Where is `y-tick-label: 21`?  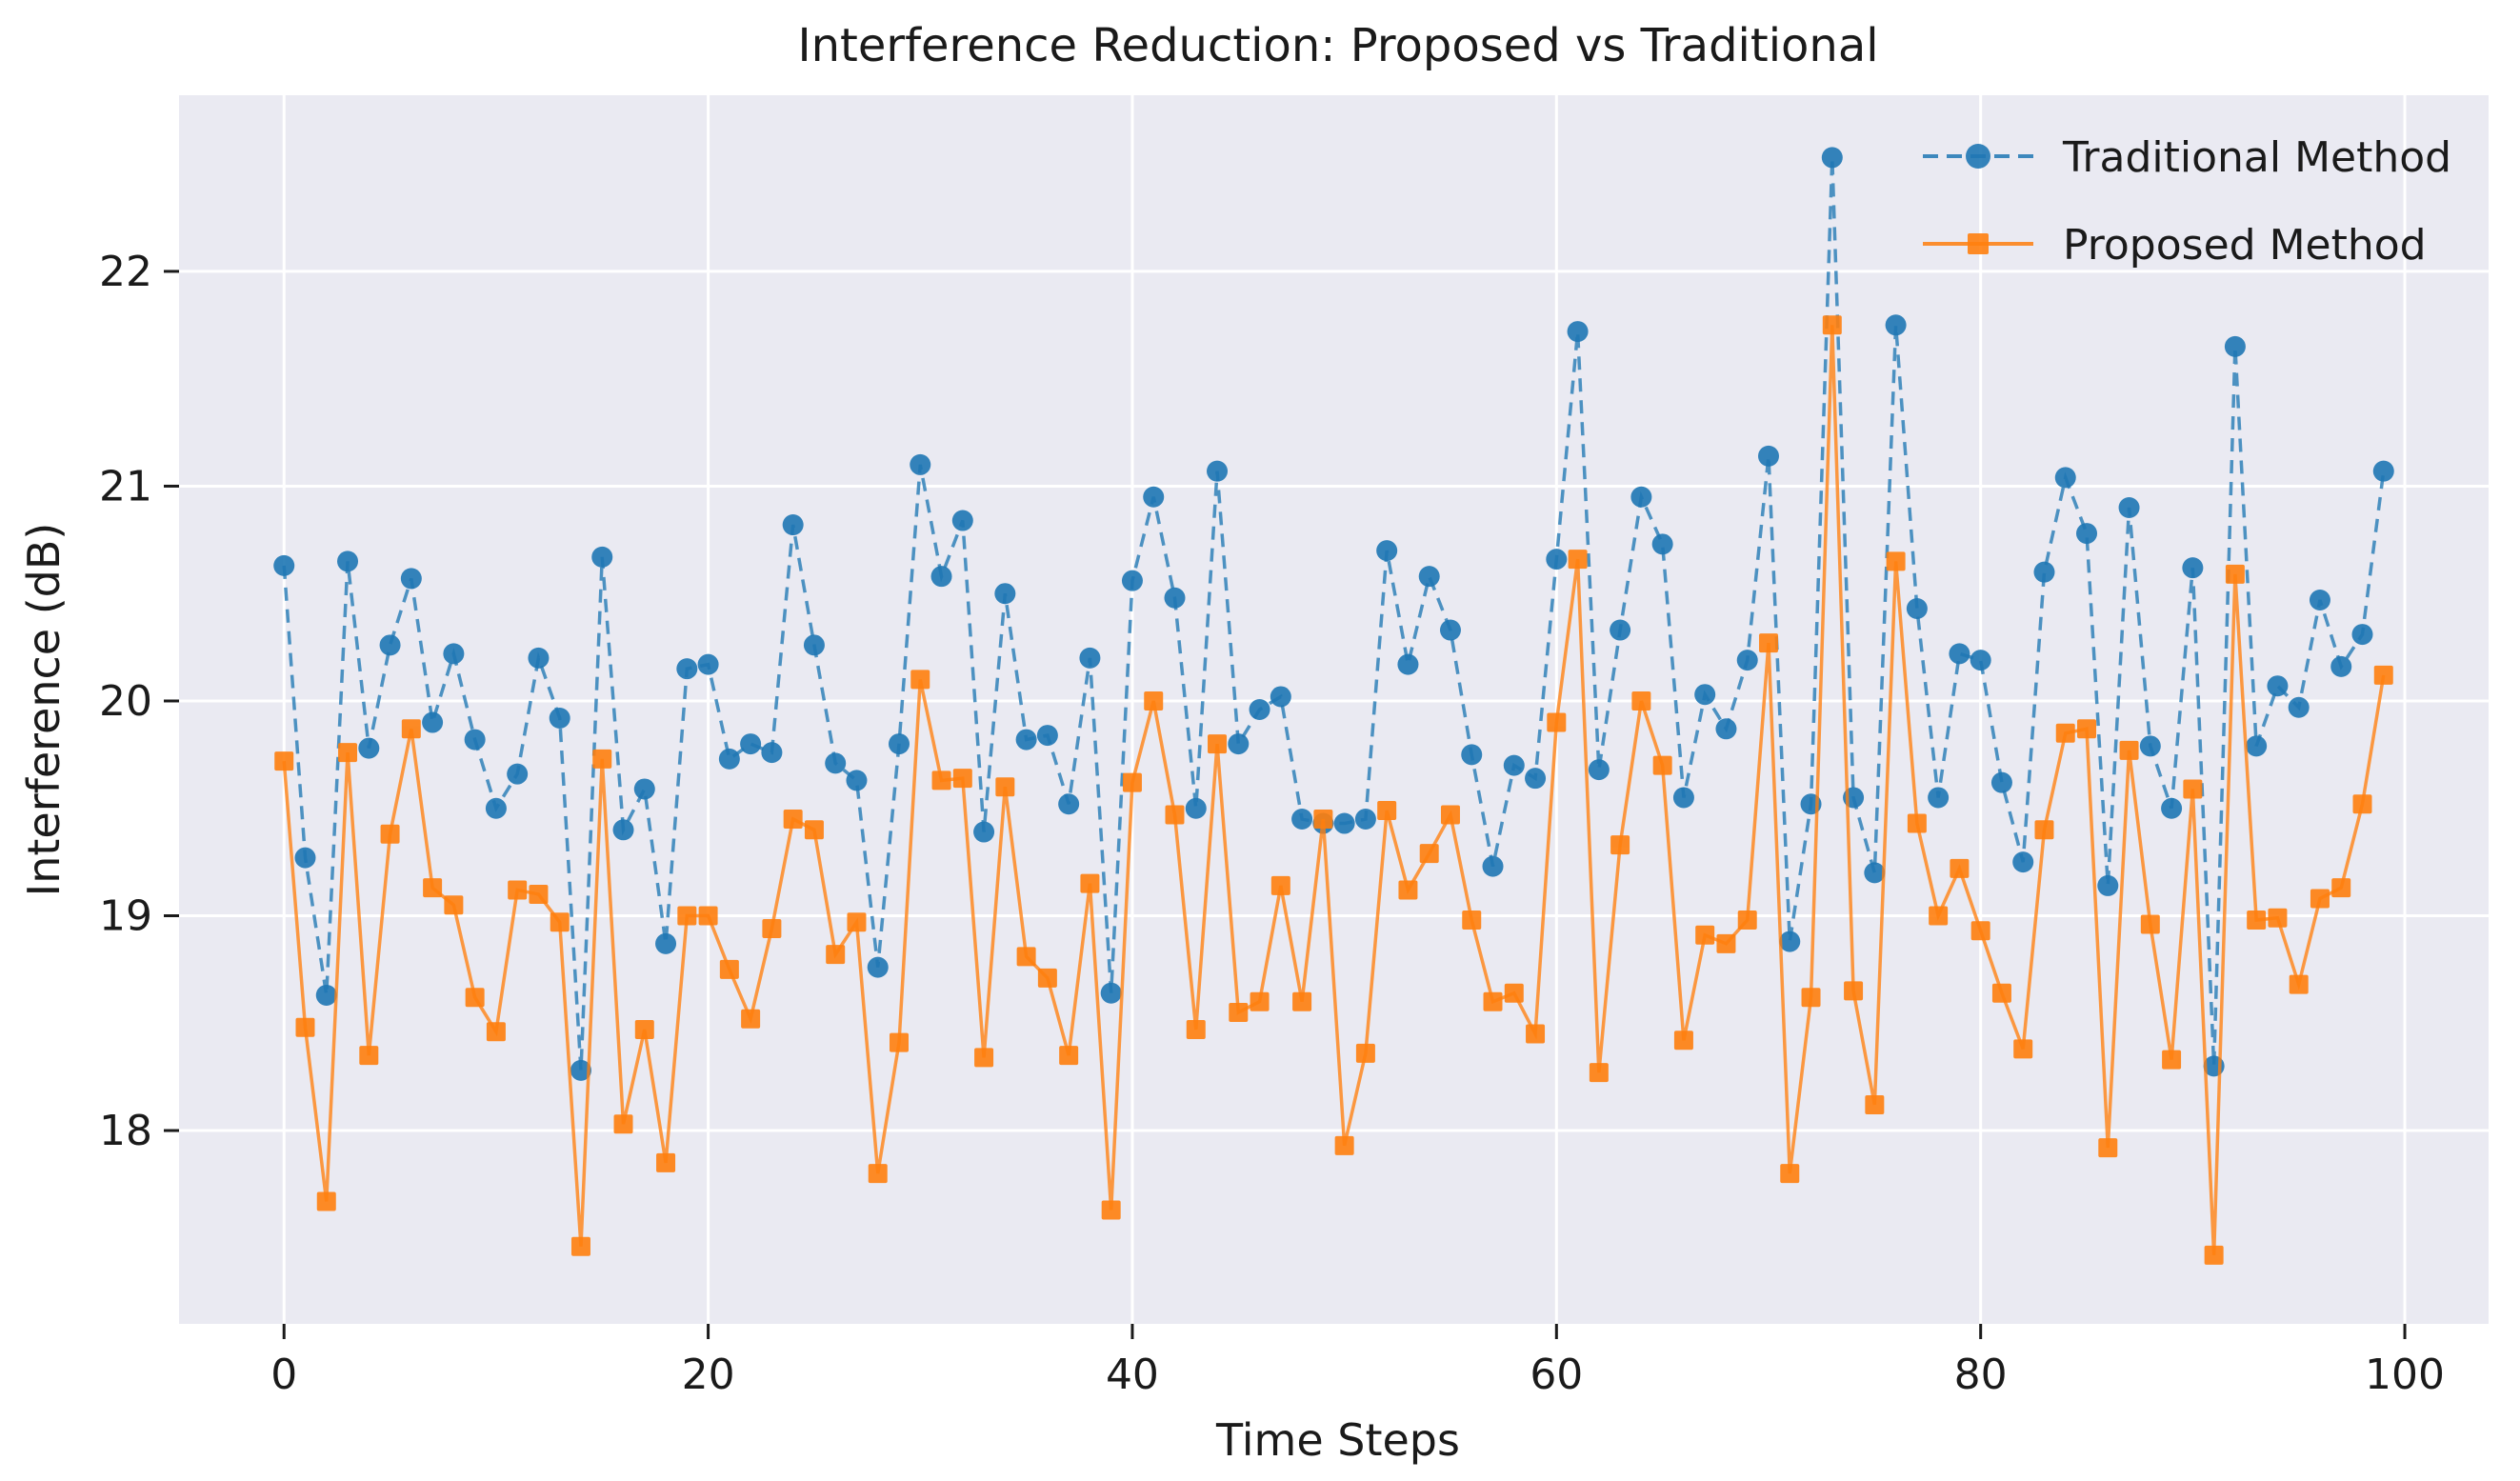
y-tick-label: 21 is located at coordinates (125, 486).